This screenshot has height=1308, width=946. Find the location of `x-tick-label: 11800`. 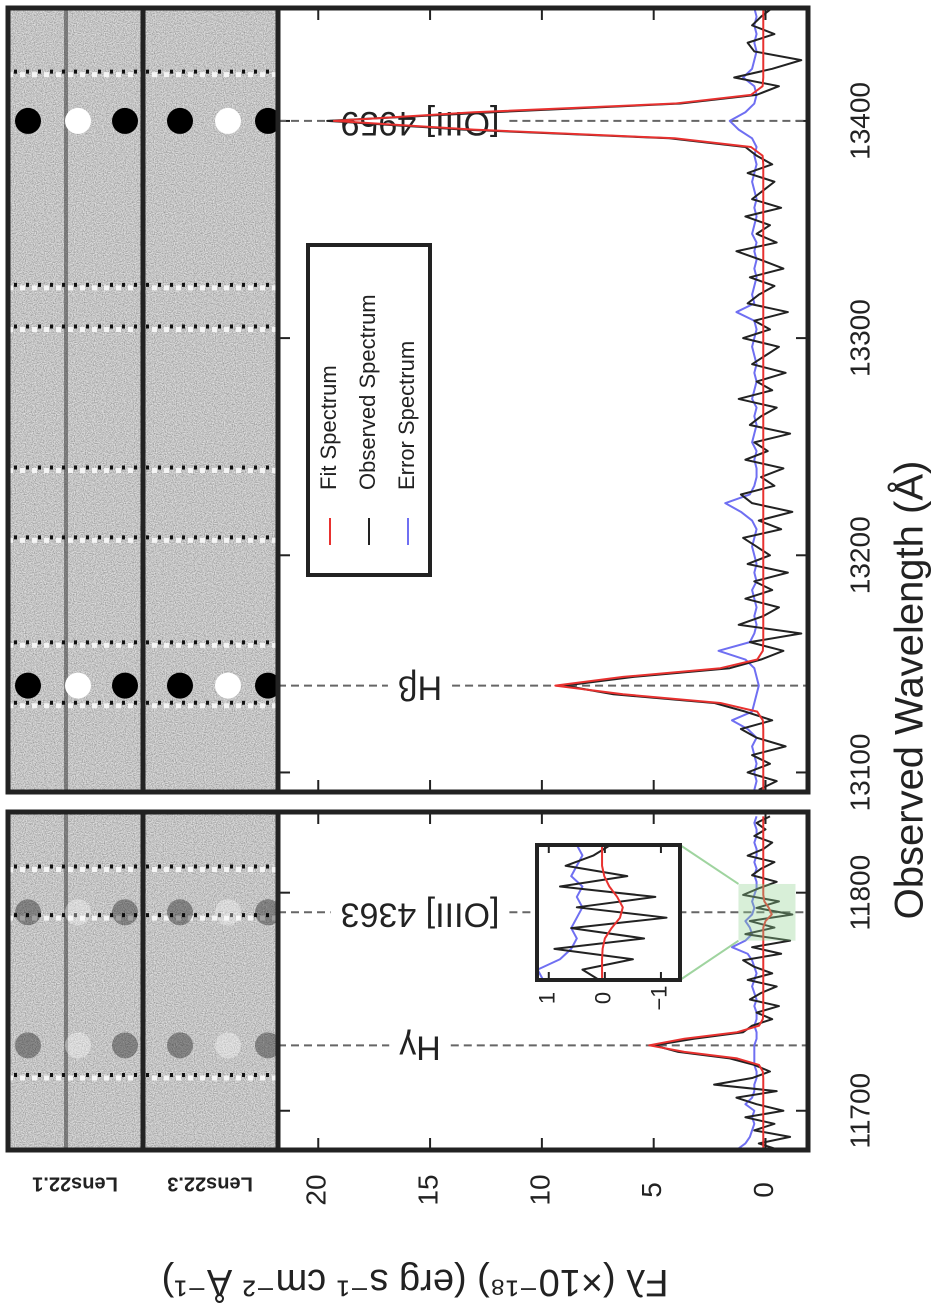

x-tick-label: 11800 is located at coordinates (859, 893).